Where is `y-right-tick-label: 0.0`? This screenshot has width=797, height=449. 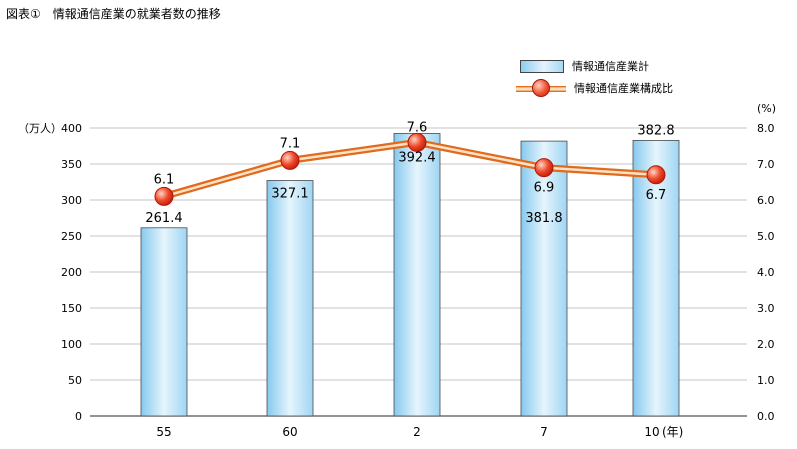
y-right-tick-label: 0.0 is located at coordinates (766, 416).